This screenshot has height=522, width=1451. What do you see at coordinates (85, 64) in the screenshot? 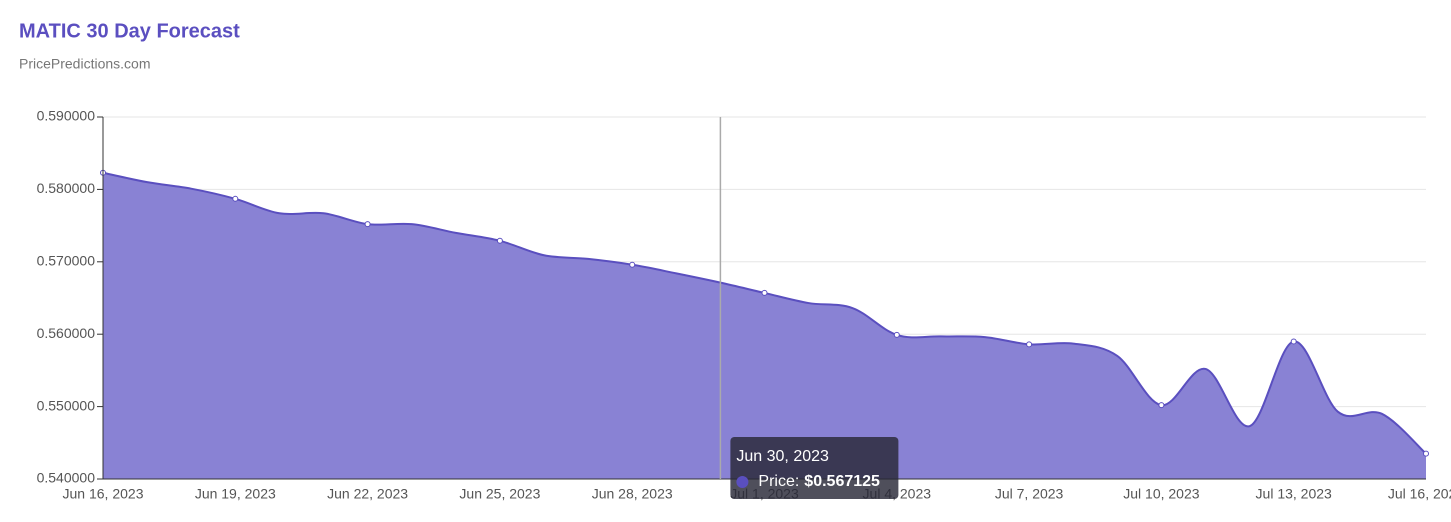
I see `chart-subtitle: PricePredictions.com` at bounding box center [85, 64].